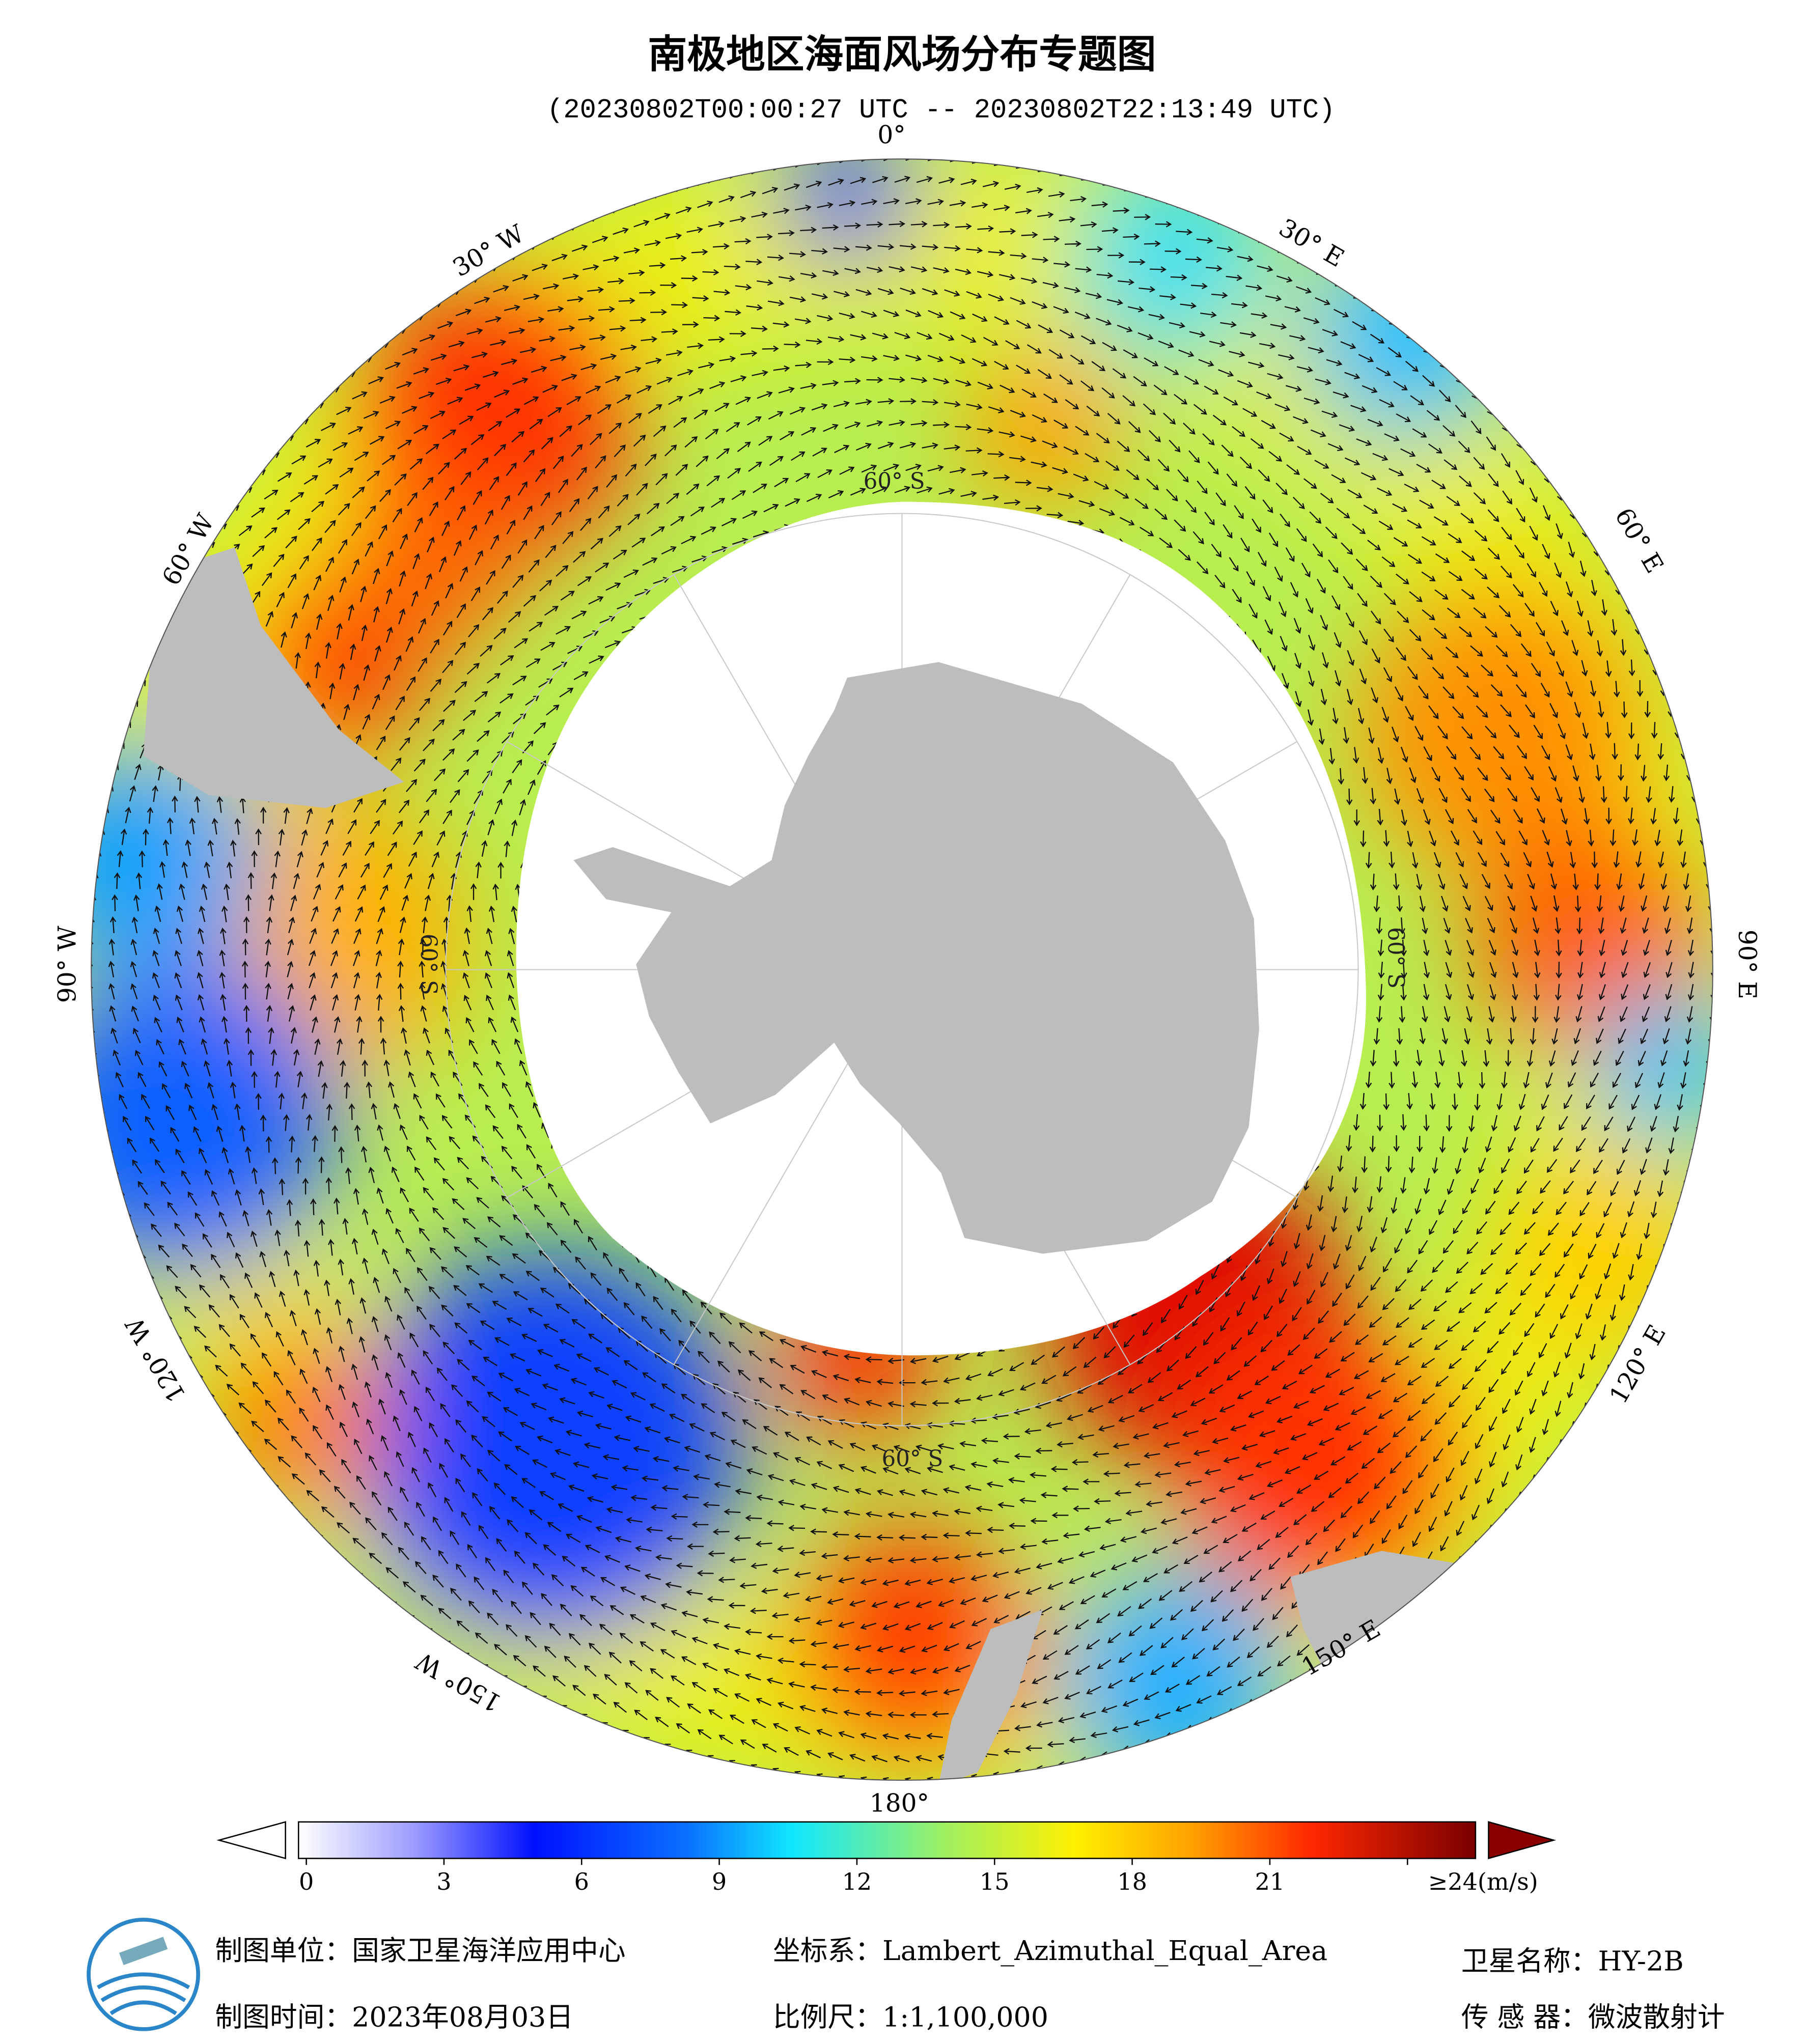 The image size is (1804, 2044). What do you see at coordinates (251, 1840) in the screenshot?
I see `colorbar-under` at bounding box center [251, 1840].